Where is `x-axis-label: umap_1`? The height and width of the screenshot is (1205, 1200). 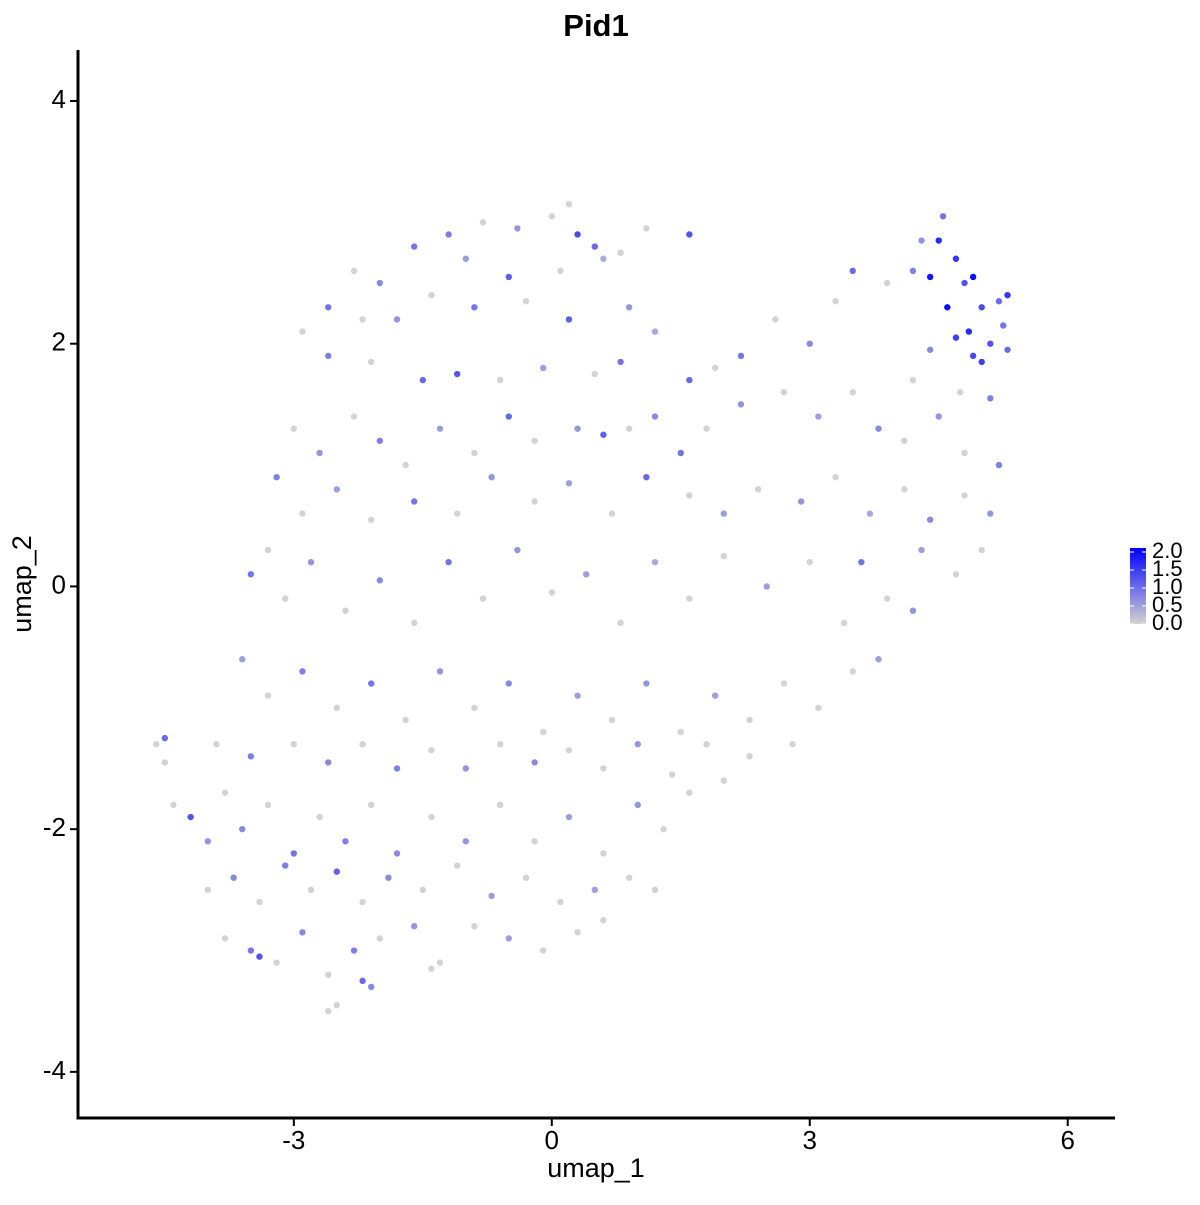
x-axis-label: umap_1 is located at coordinates (596, 1168).